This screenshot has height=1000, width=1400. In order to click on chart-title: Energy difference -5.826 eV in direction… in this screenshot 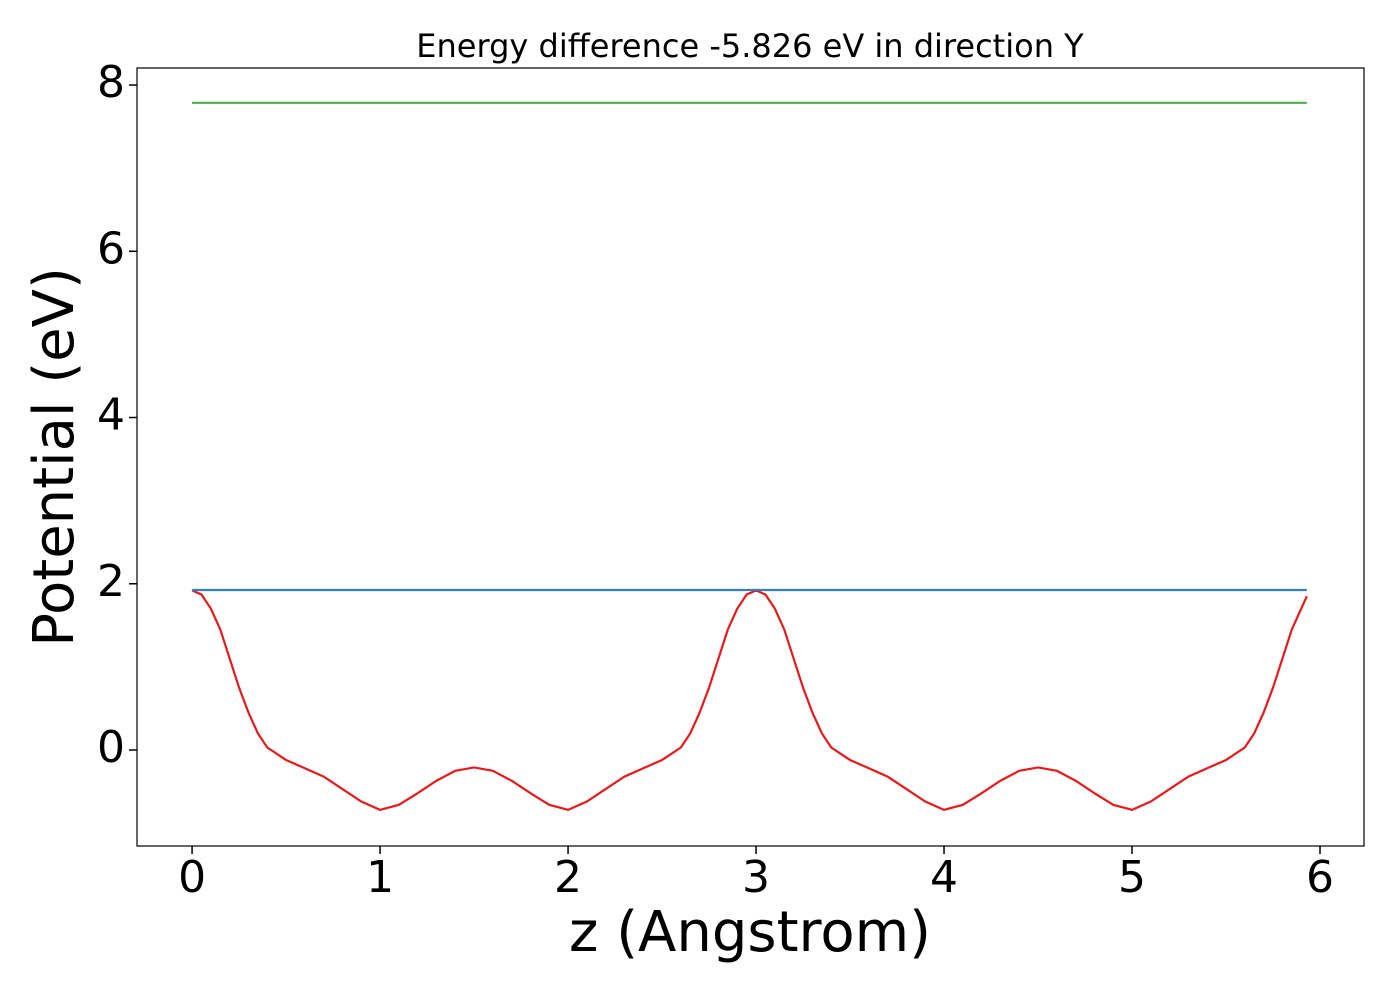, I will do `click(750, 46)`.